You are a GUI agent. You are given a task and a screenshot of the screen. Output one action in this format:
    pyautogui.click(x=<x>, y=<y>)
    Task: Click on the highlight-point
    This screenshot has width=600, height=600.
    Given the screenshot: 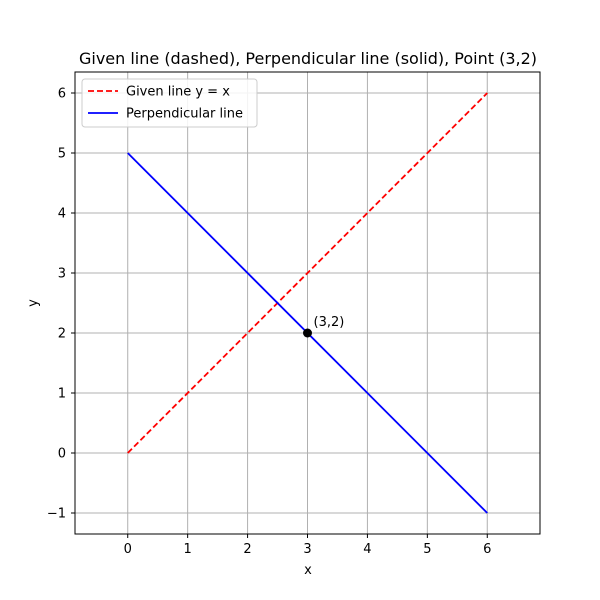 What is the action you would take?
    pyautogui.click(x=307, y=333)
    